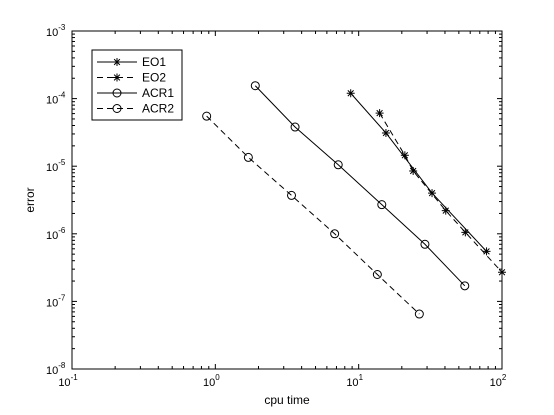  I want to click on legend-marker-eo2, so click(117, 77).